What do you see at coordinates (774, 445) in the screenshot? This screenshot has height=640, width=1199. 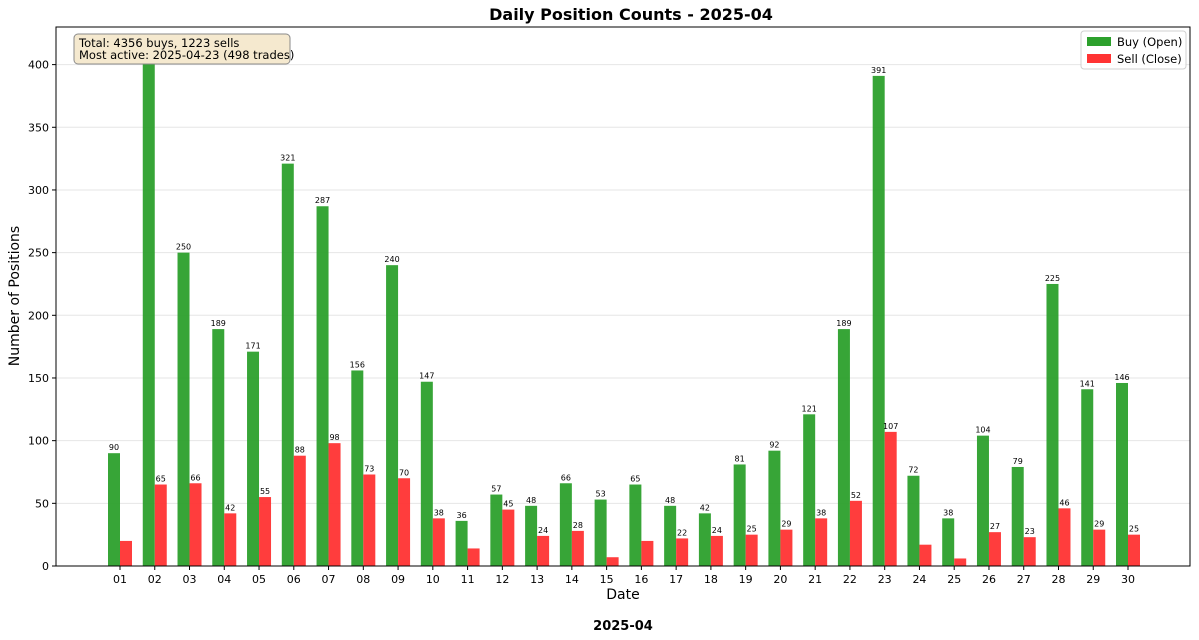 I see `bar-value-label-buy: 92` at bounding box center [774, 445].